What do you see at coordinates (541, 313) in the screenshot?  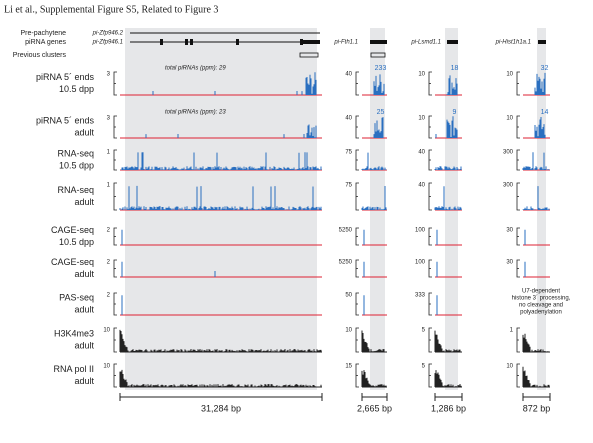 I see `note: polyadenylation` at bounding box center [541, 313].